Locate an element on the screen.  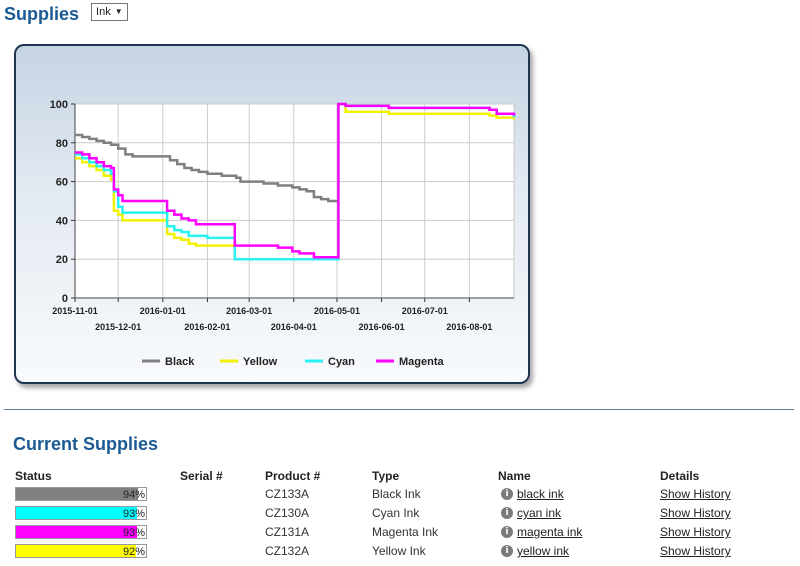
legend-label: Magenta is located at coordinates (422, 362).